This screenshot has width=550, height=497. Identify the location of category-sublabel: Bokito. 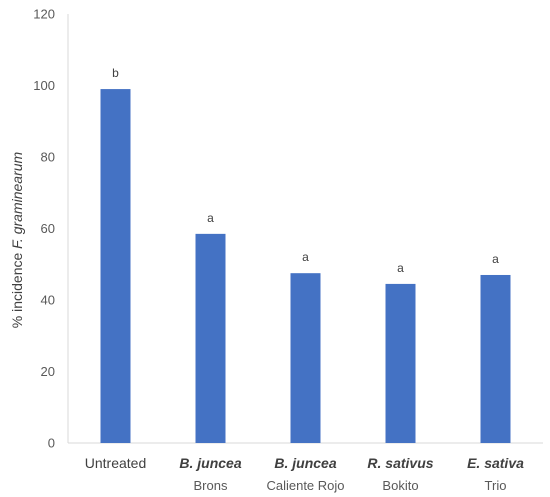
(400, 485).